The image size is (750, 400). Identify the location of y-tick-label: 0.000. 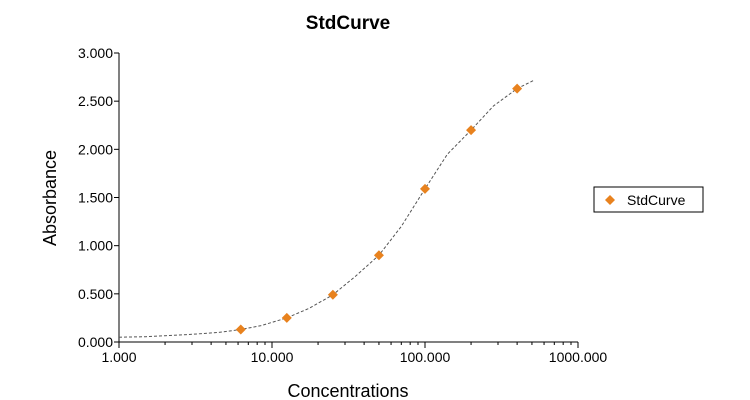
(95, 342).